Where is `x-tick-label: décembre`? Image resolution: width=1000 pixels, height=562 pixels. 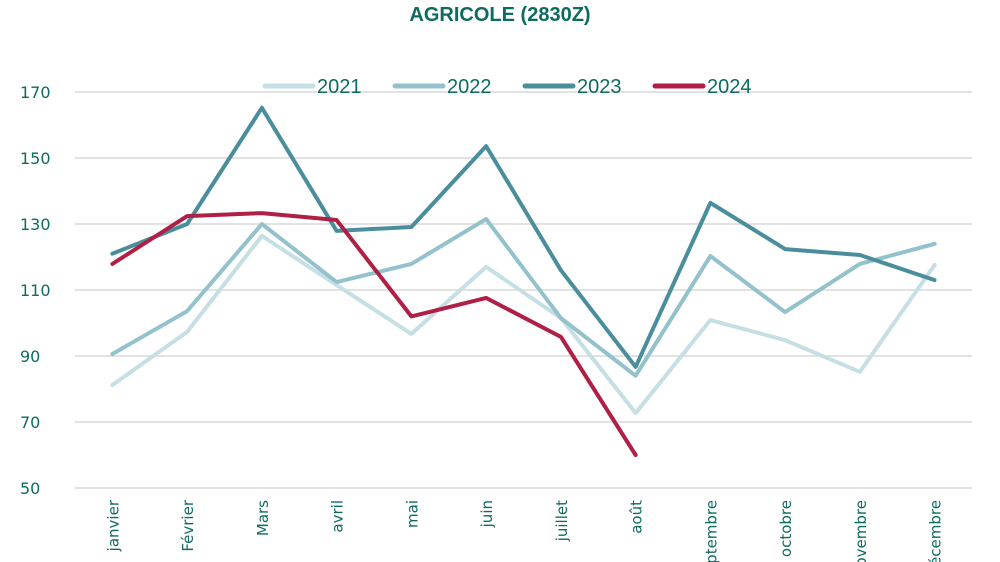
x-tick-label: décembre is located at coordinates (936, 531).